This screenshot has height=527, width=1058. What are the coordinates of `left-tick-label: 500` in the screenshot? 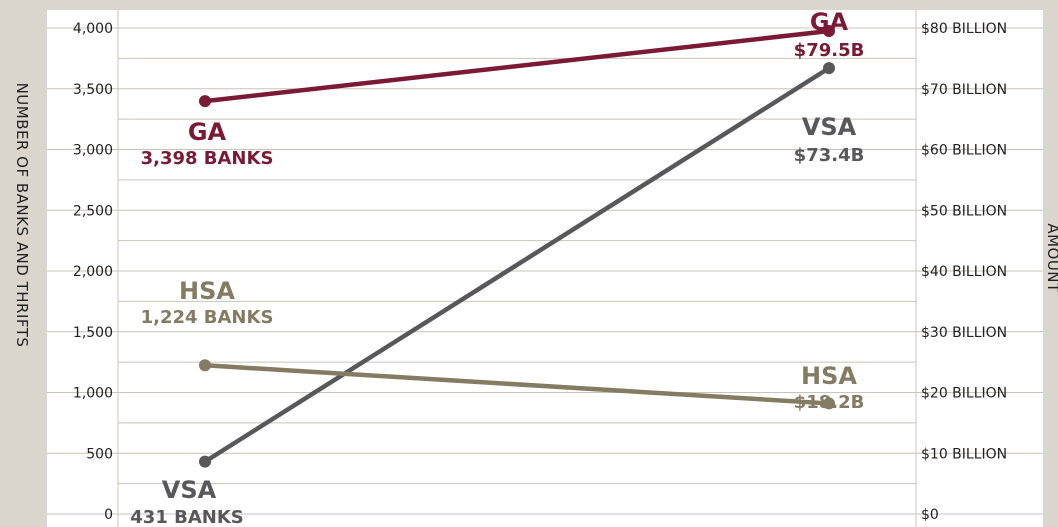 It's located at (99, 454).